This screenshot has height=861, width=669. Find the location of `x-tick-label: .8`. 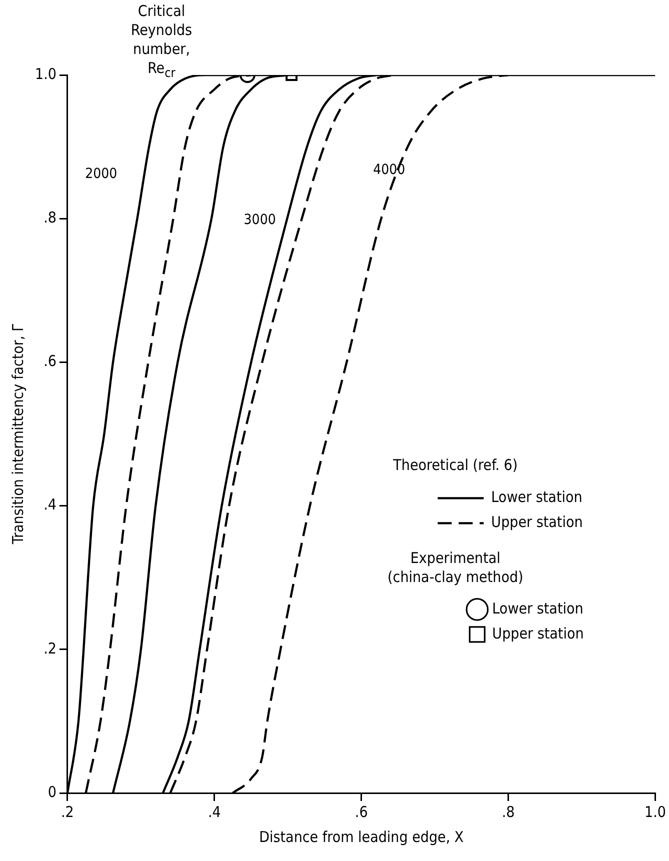

x-tick-label: .8 is located at coordinates (508, 811).